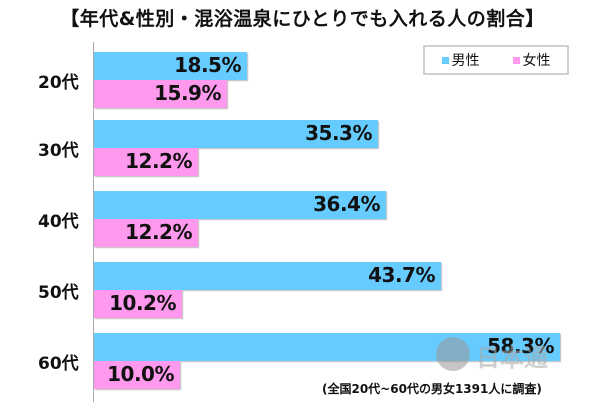  What do you see at coordinates (302, 19) in the screenshot?
I see `chart-title: 【年代&性別・混浴温泉にひとりでも入れる人の割合】` at bounding box center [302, 19].